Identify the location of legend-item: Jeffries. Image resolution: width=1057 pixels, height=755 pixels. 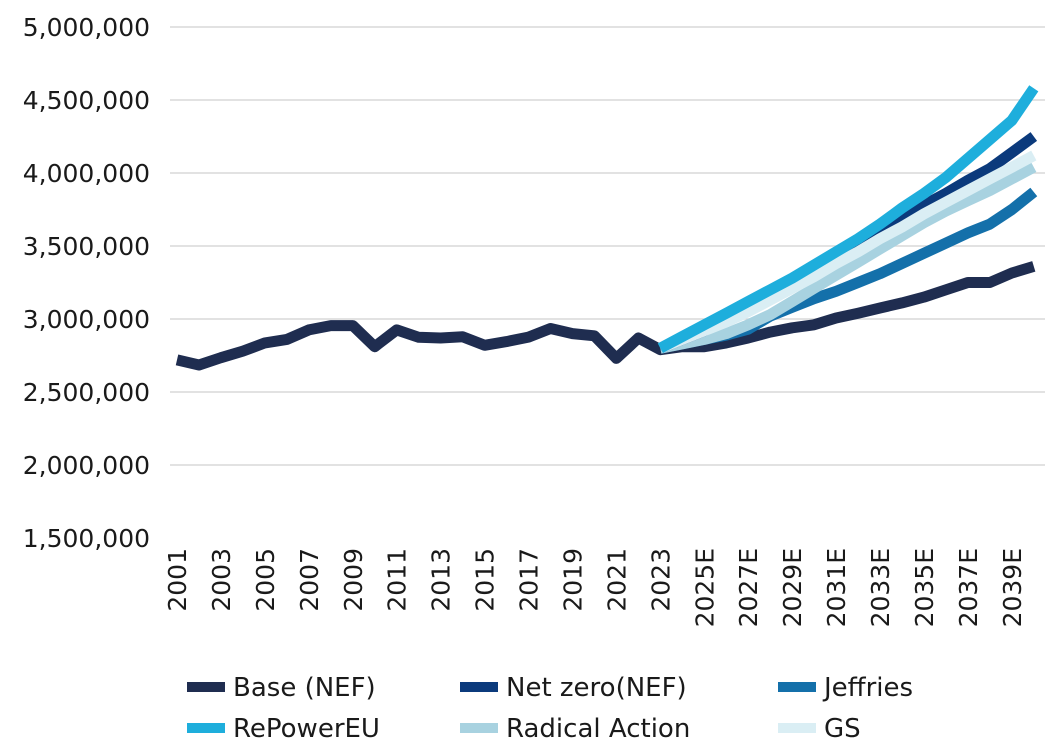
(845, 688).